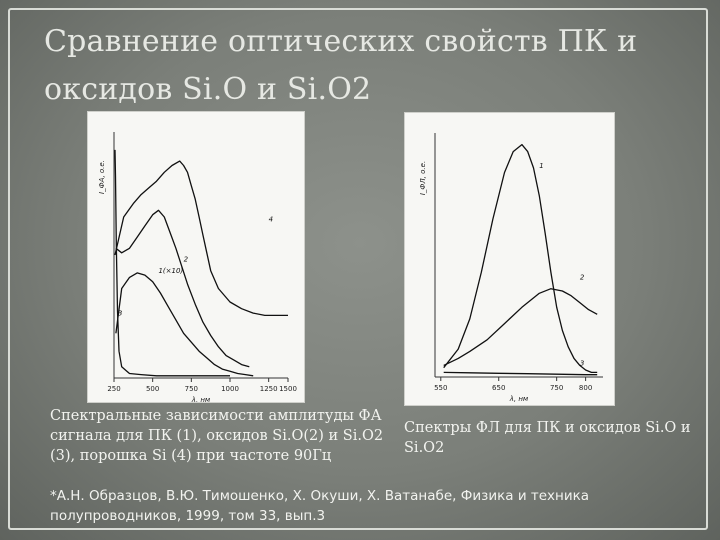  What do you see at coordinates (271, 219) in the screenshot?
I see `pa-series-1-label: 4` at bounding box center [271, 219].